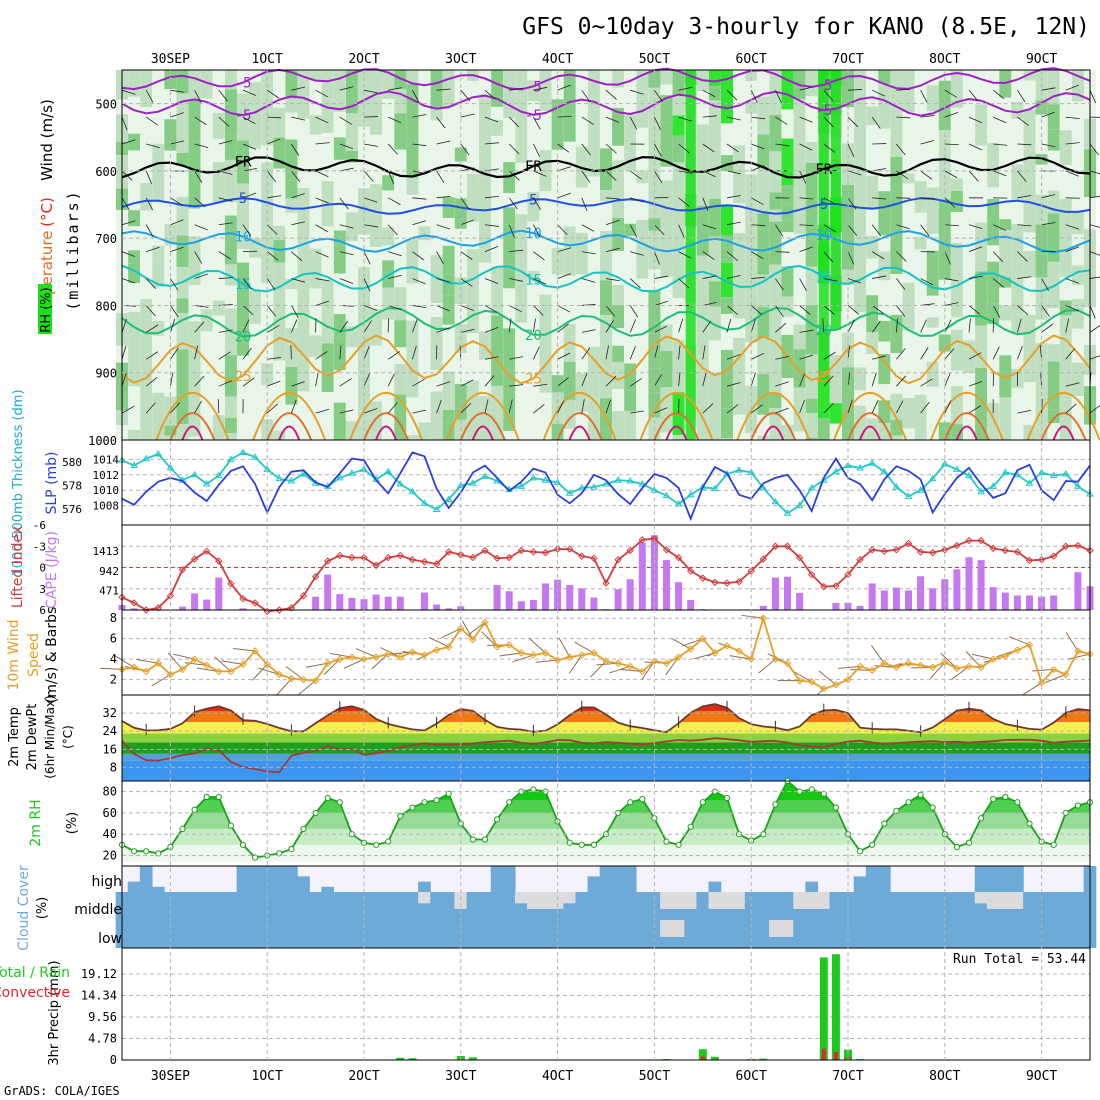 This screenshot has height=1100, width=1100. I want to click on x-tick-label-top: 7OCT, so click(847, 59).